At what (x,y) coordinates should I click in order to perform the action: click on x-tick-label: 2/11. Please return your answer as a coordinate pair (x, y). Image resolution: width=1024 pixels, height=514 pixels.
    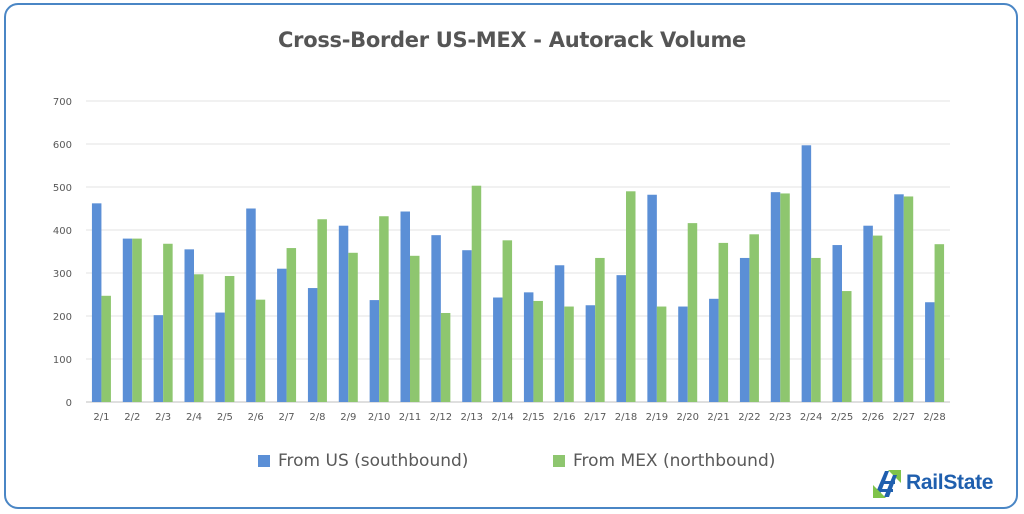
    Looking at the image, I should click on (410, 417).